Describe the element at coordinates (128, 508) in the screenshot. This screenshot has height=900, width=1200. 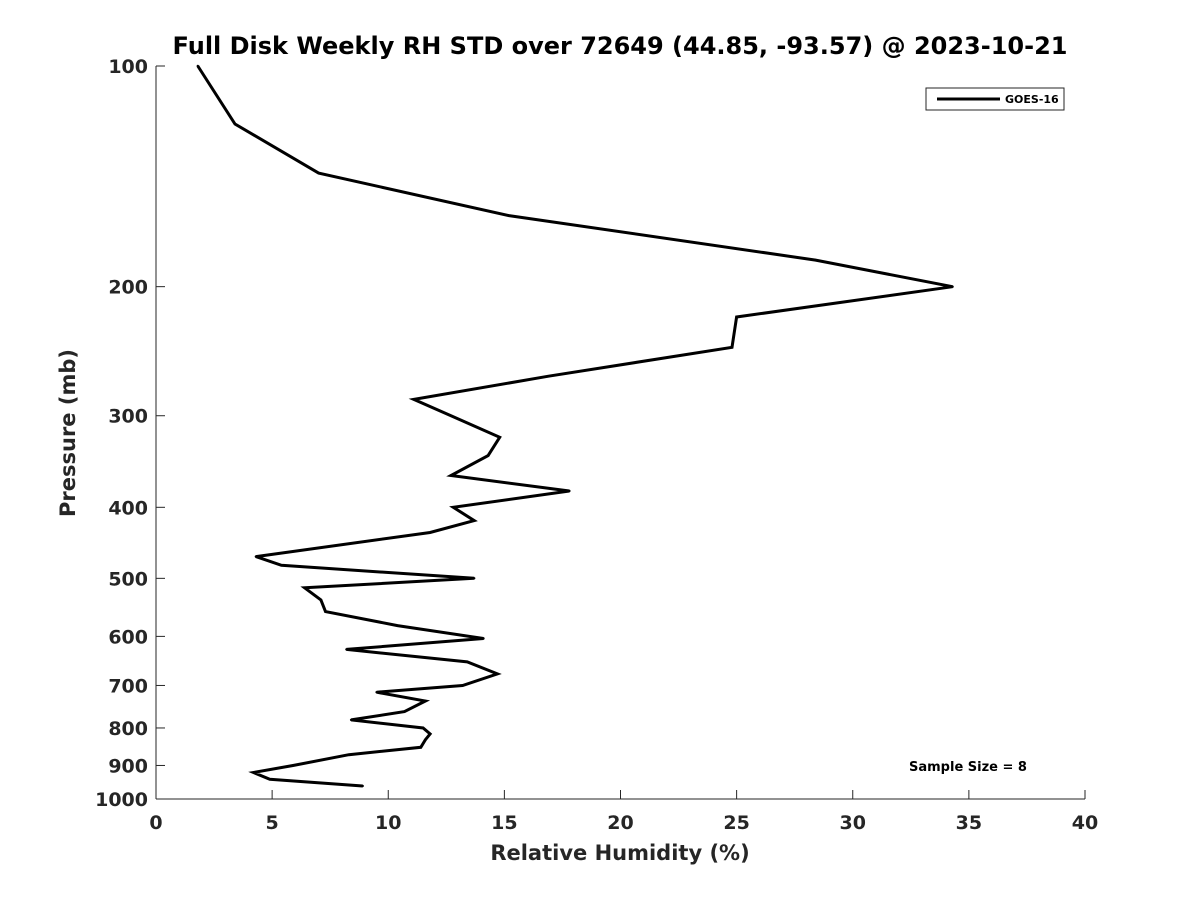
I see `y-tick-label: 400` at that location.